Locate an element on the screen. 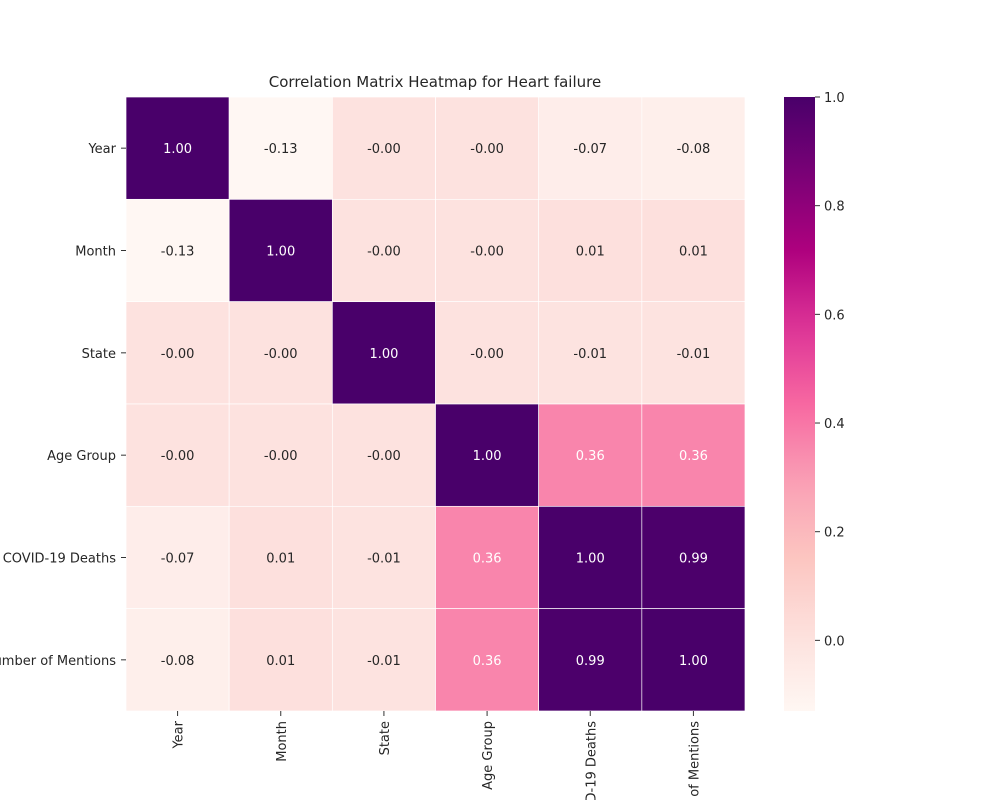  y-tick-label: Year is located at coordinates (101, 149).